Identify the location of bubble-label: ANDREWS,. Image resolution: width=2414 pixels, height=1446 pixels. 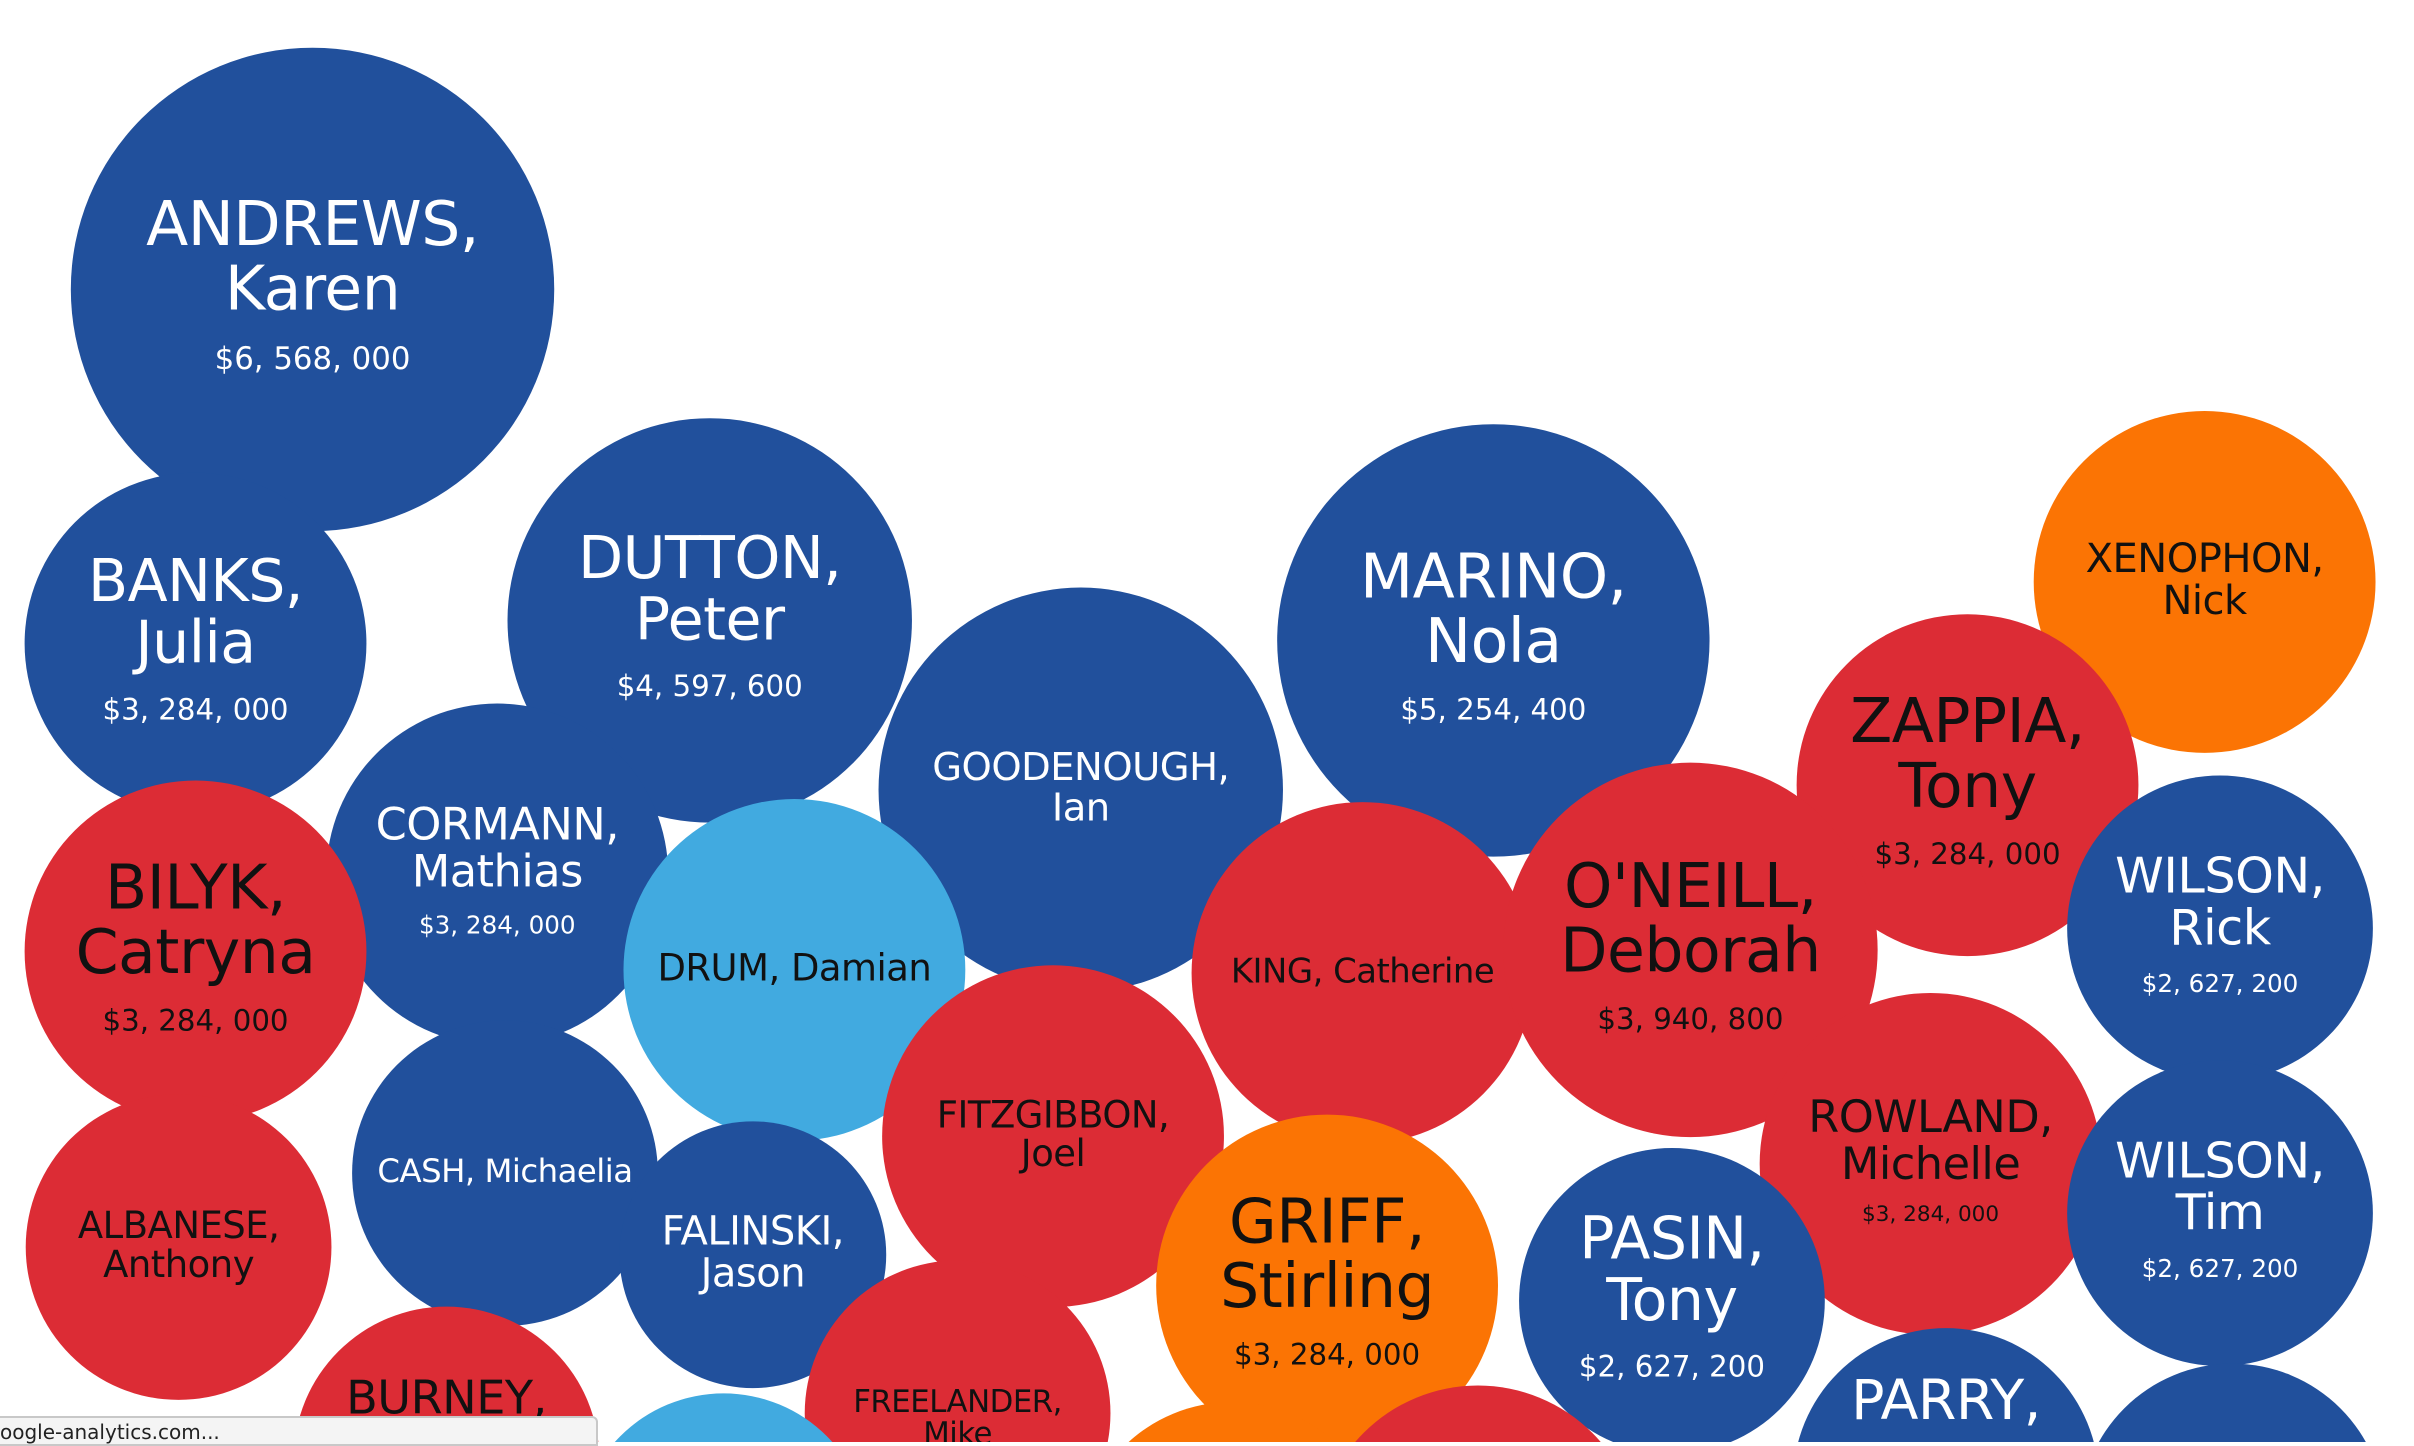
(312, 224).